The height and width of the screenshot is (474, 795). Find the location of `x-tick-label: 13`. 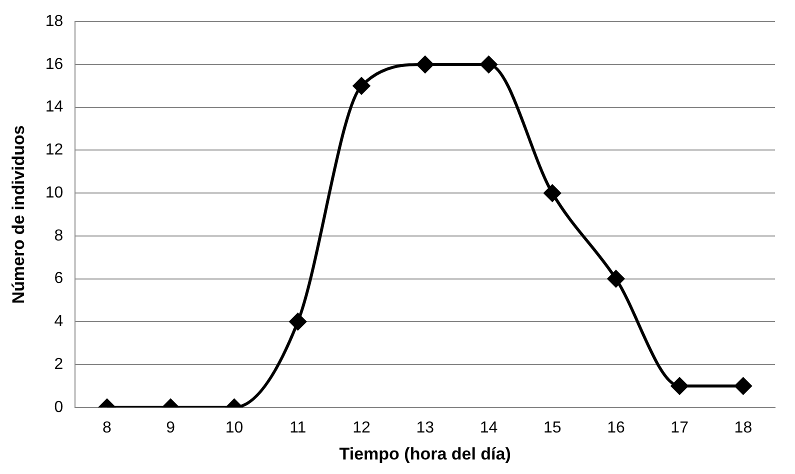

x-tick-label: 13 is located at coordinates (425, 427).